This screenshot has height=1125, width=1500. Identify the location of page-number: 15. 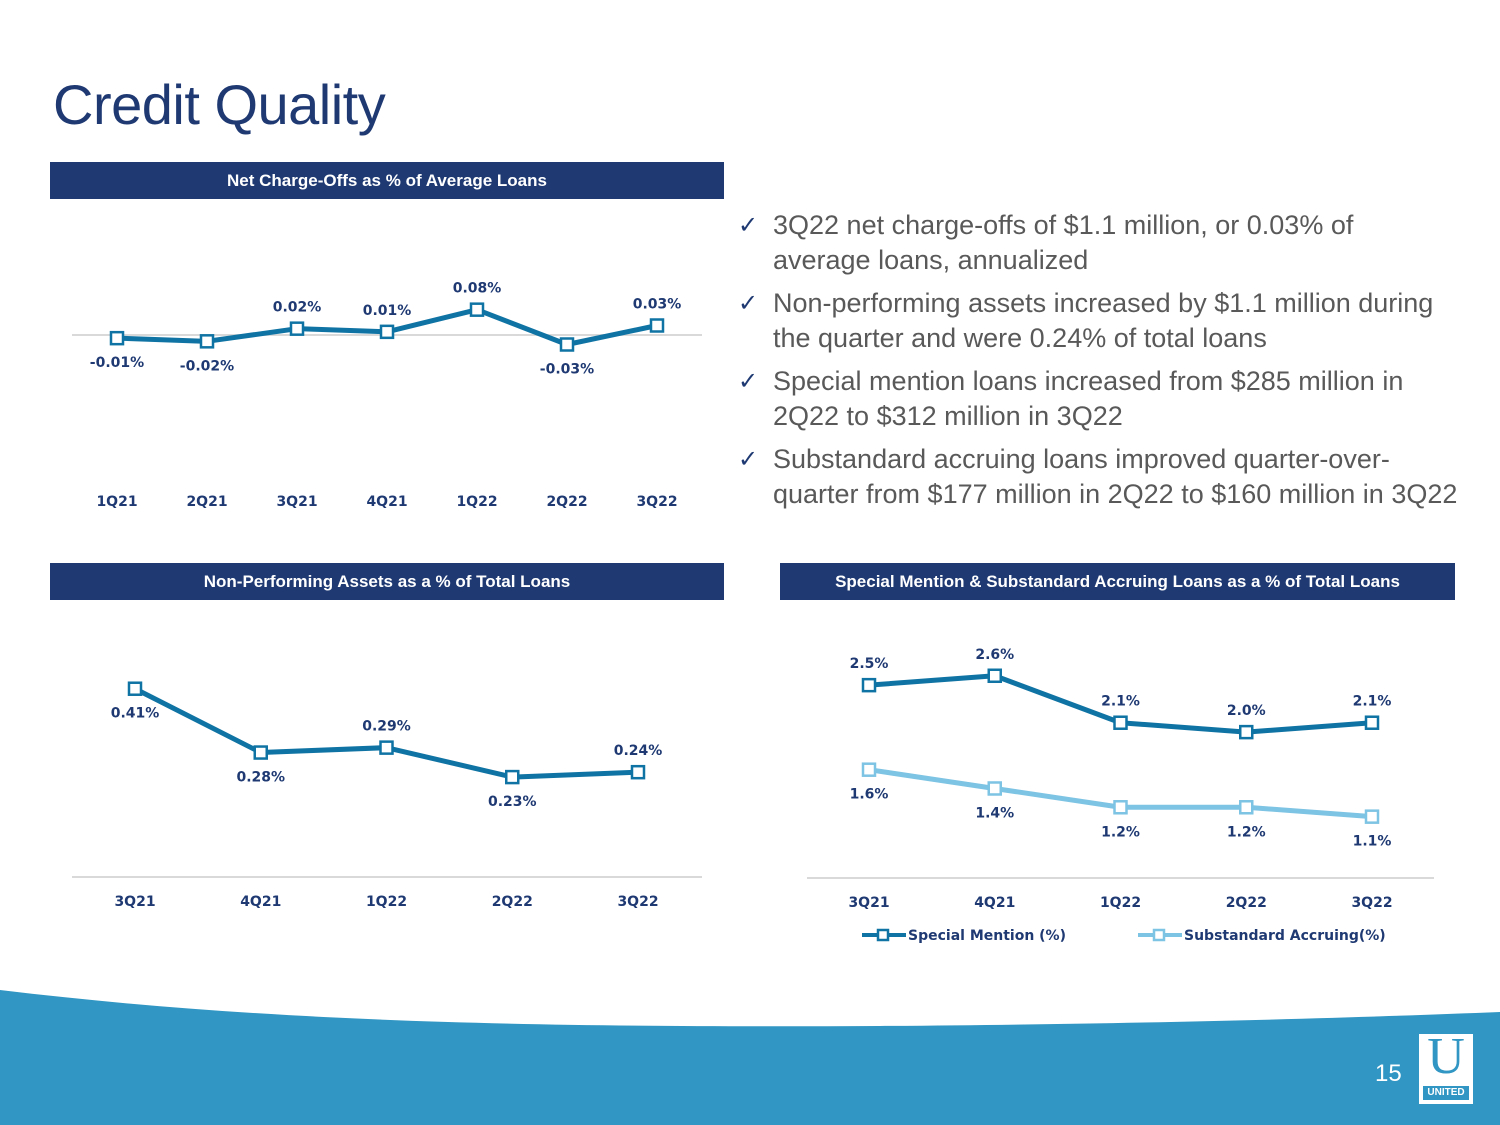
(1388, 1073).